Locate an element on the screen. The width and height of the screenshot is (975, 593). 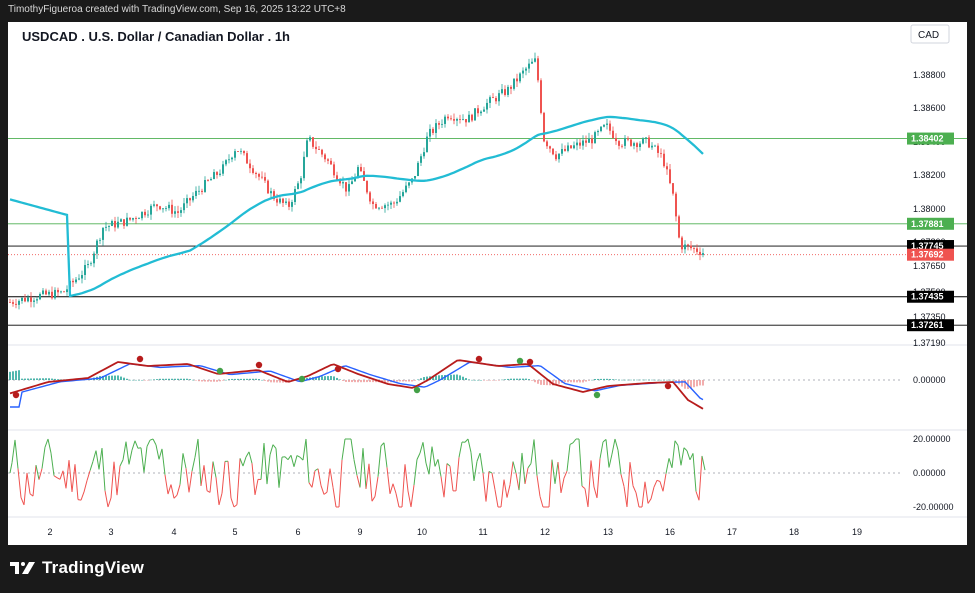
oscillator-y-tick-label: 0.00000 is located at coordinates (929, 473).